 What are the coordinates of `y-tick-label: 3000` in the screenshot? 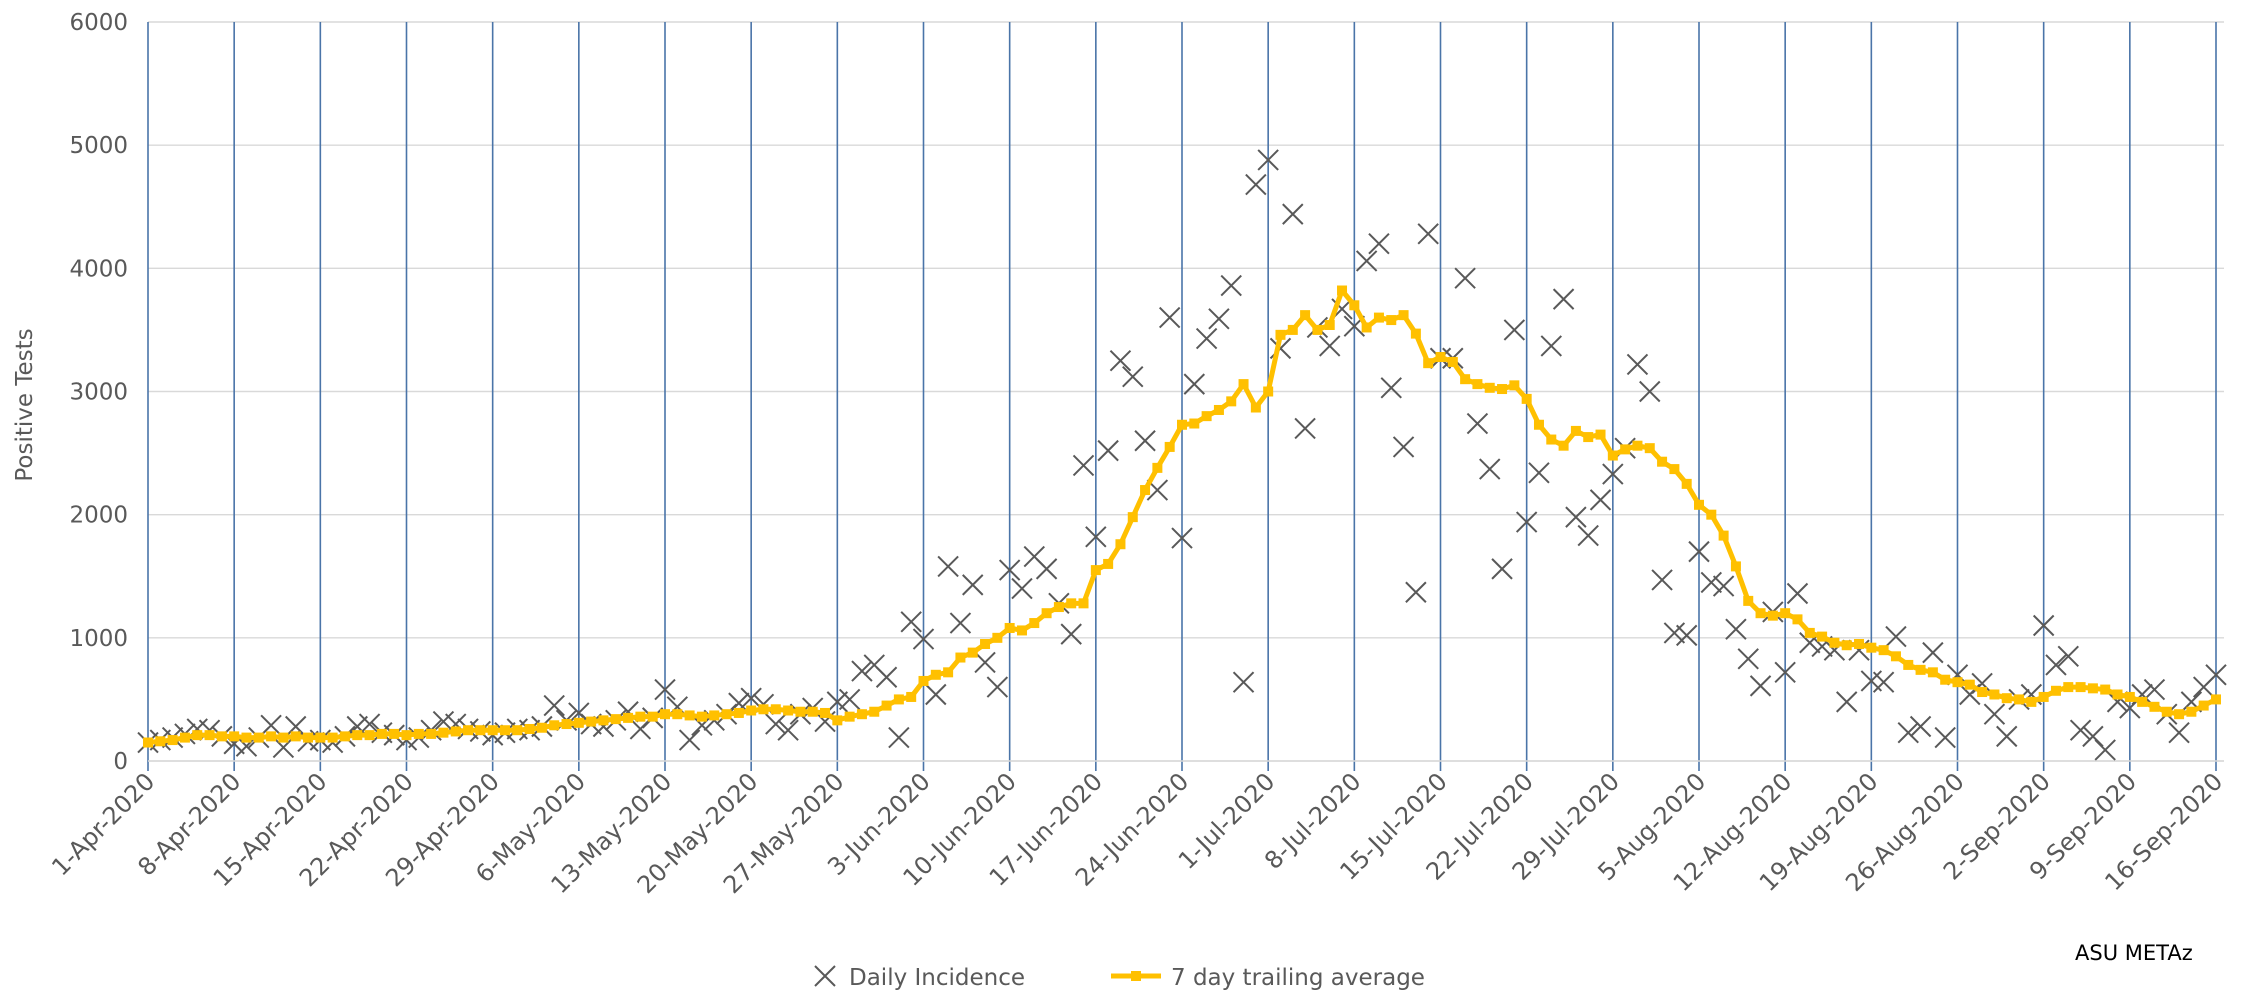 It's located at (98, 393).